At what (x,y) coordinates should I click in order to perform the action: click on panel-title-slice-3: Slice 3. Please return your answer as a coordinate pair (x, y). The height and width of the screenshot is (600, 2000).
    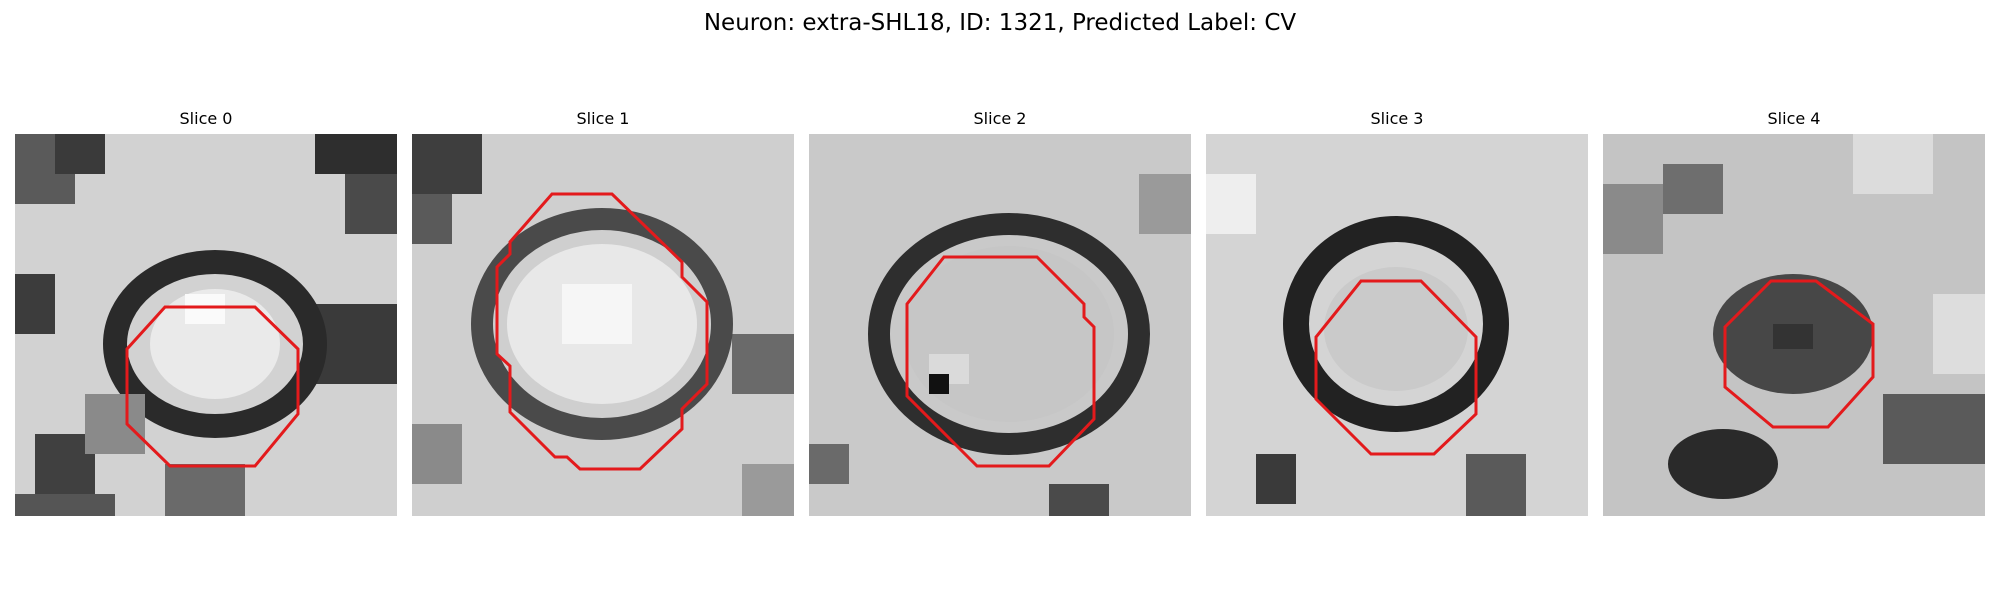
    Looking at the image, I should click on (1397, 118).